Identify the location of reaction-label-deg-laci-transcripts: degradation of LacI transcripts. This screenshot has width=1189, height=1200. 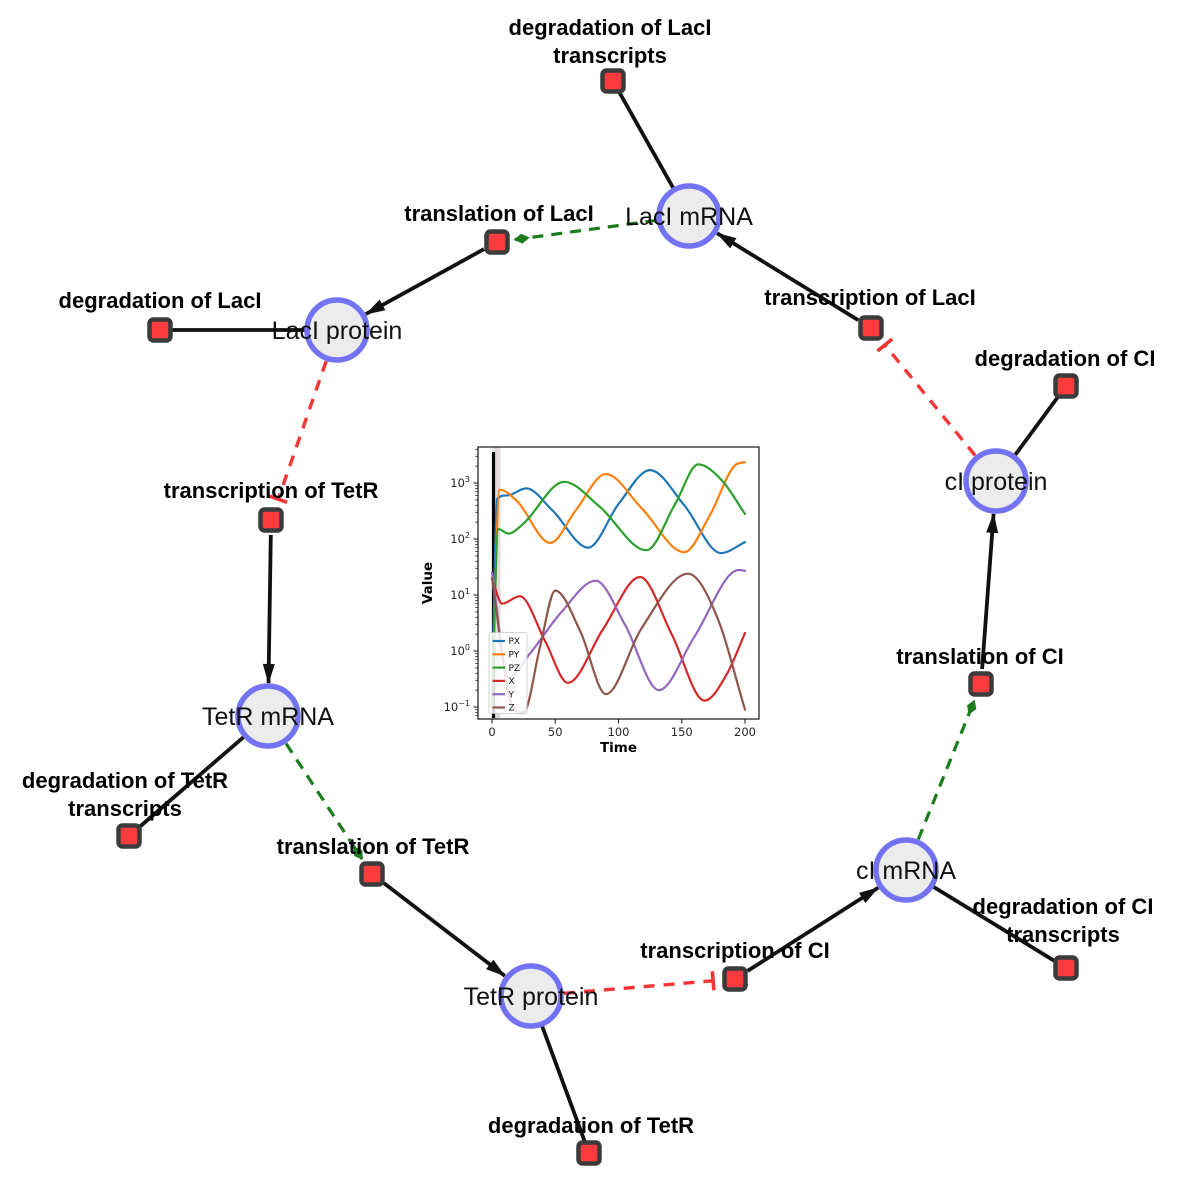
(610, 41).